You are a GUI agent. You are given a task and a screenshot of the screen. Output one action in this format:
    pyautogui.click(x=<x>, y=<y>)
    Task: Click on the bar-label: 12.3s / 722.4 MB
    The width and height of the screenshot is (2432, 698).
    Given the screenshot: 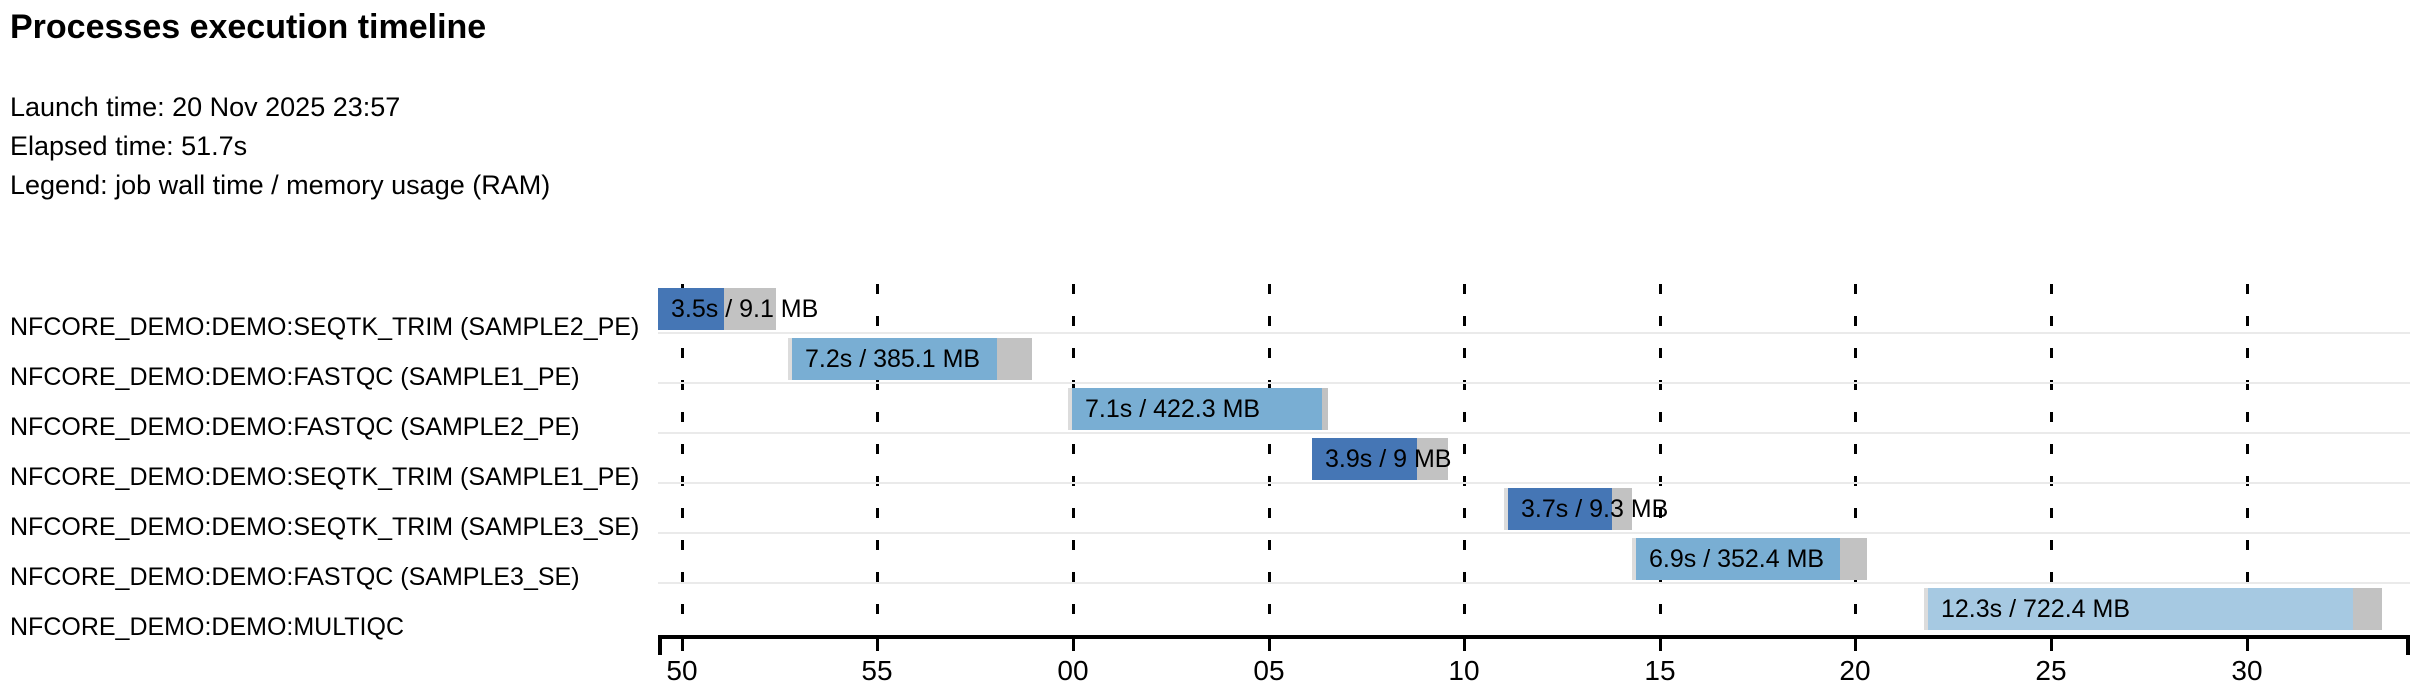 What is the action you would take?
    pyautogui.click(x=2036, y=609)
    